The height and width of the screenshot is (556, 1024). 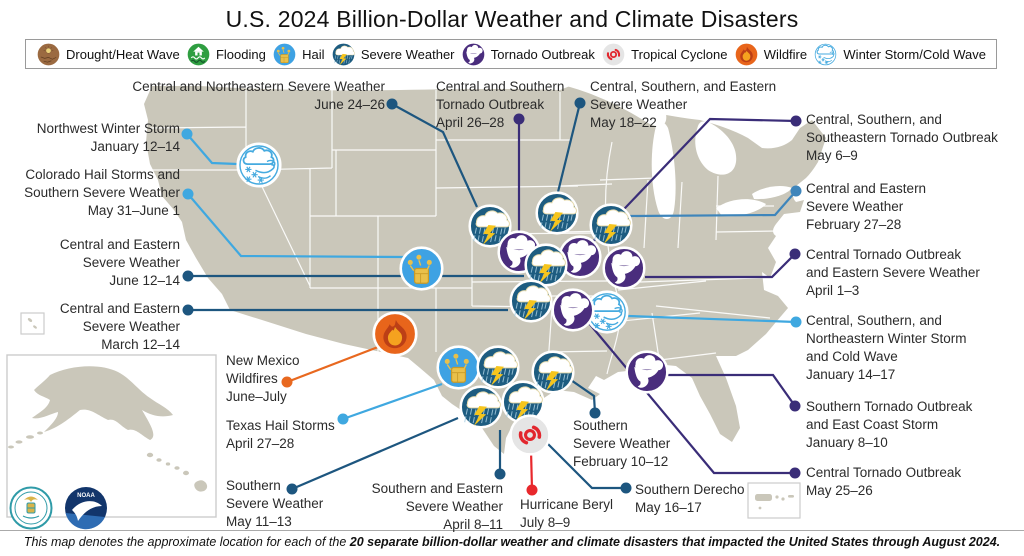 I want to click on leader-tornado-may6, so click(x=690, y=184).